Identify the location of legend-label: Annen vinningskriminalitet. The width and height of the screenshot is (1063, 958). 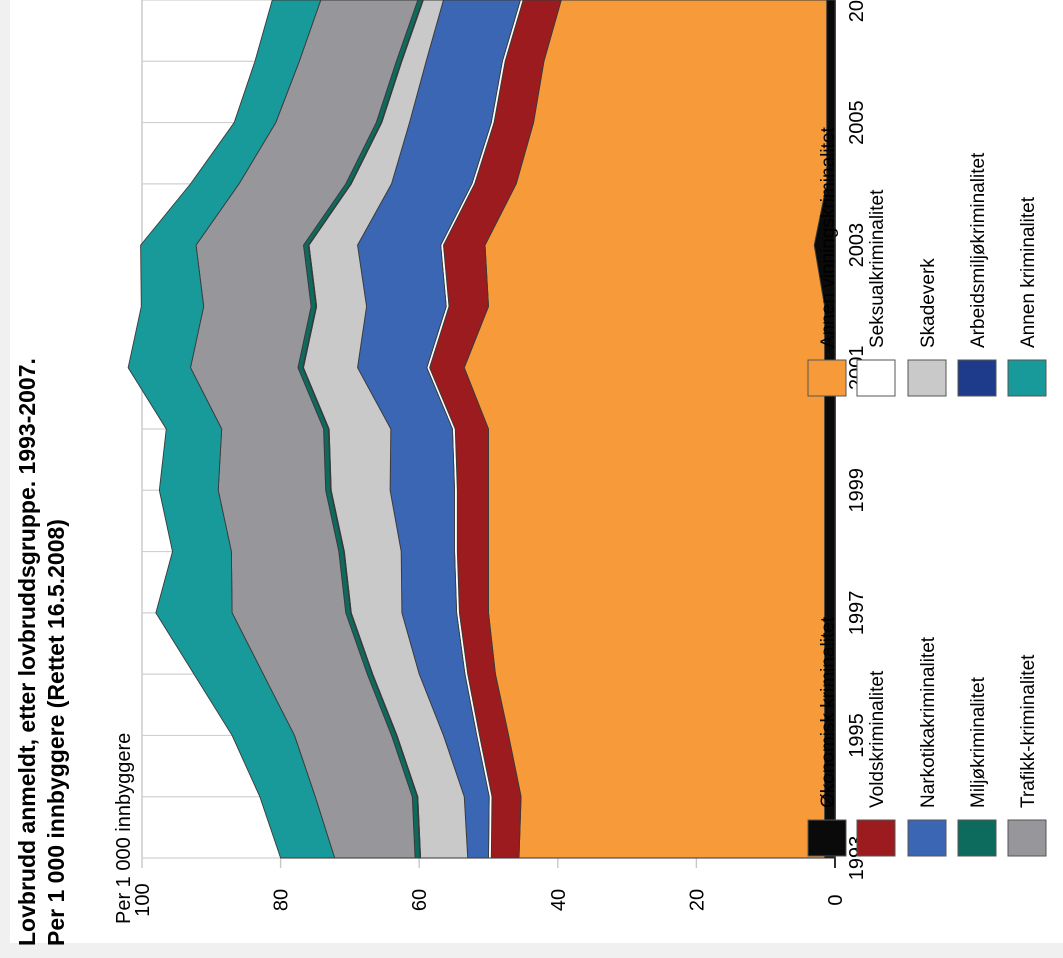
(828, 237).